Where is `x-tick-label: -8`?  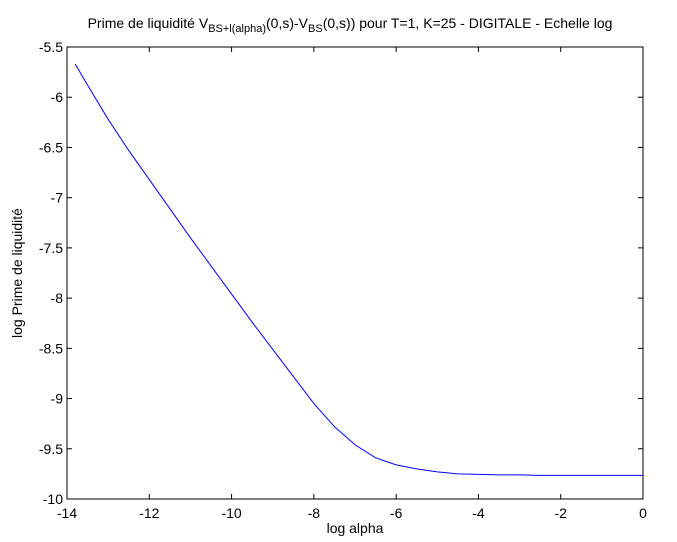
x-tick-label: -8 is located at coordinates (314, 513).